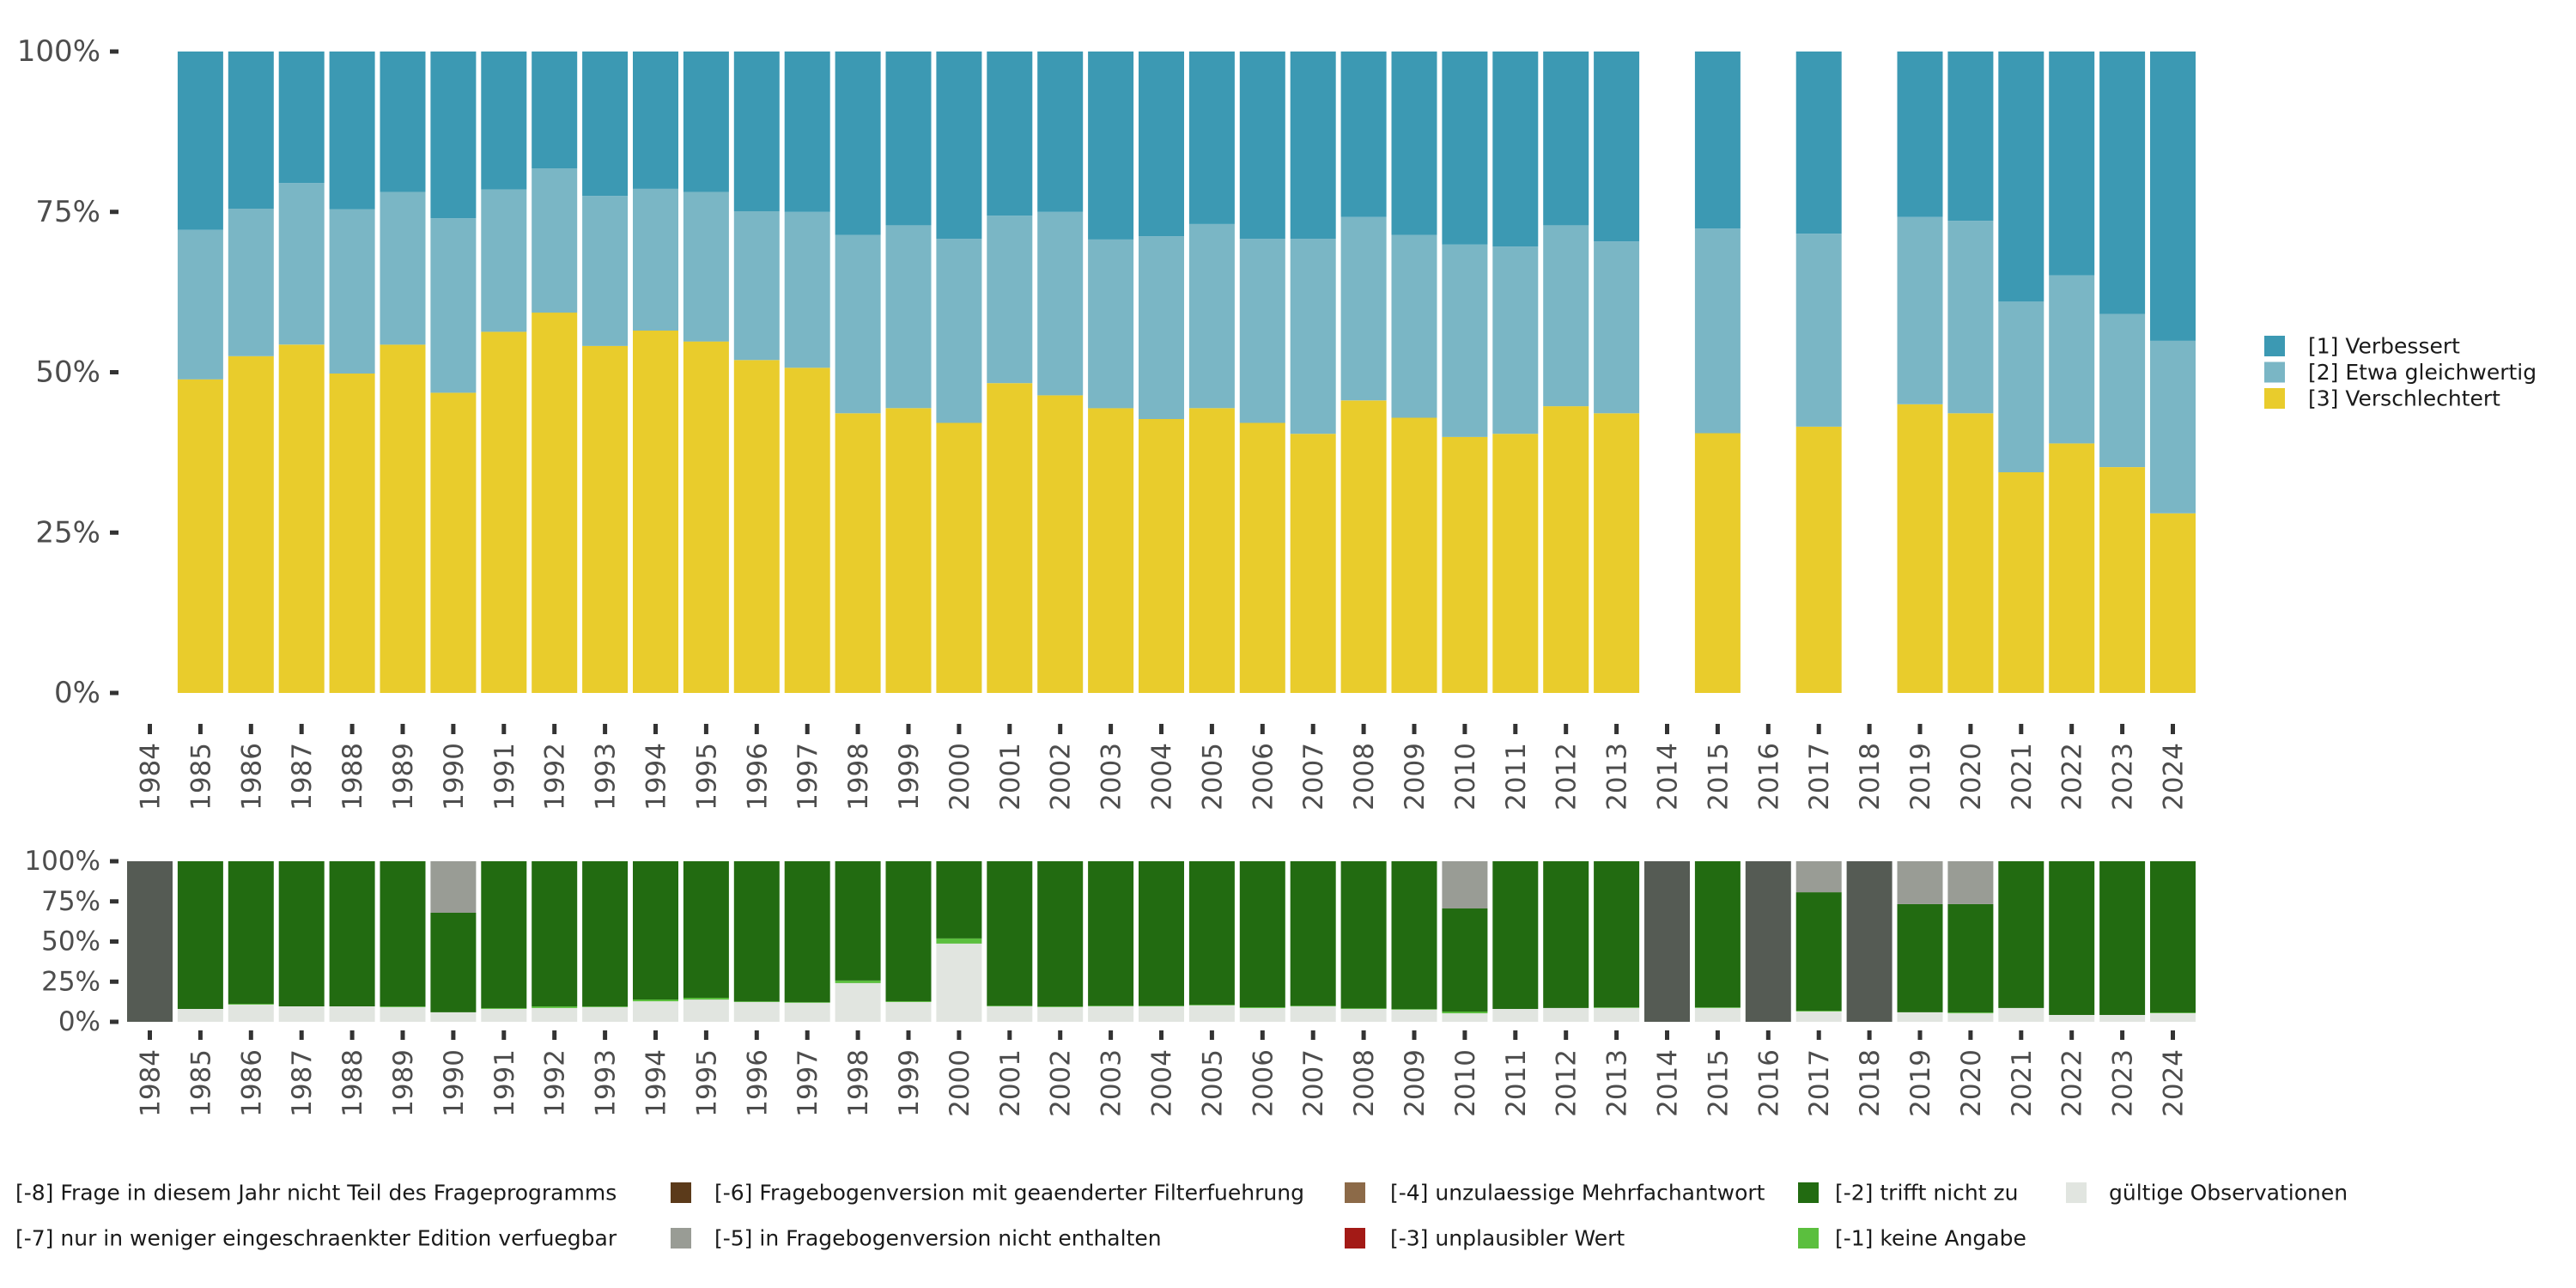 The width and height of the screenshot is (2576, 1288). I want to click on x-tick-label: 1995, so click(706, 1083).